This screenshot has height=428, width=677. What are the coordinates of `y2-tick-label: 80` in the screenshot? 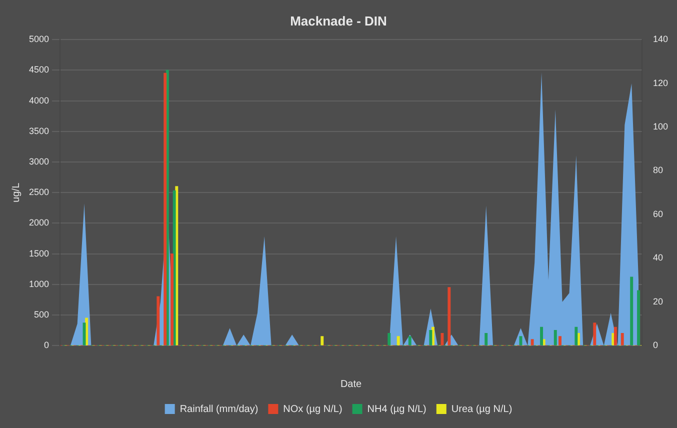 It's located at (657, 170).